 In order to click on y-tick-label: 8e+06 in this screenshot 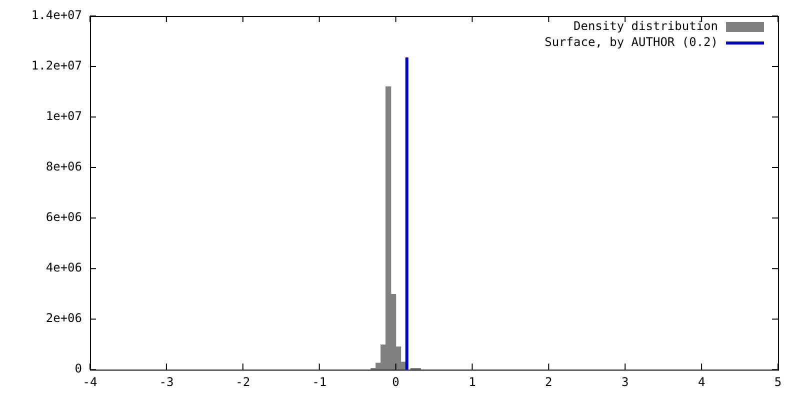, I will do `click(64, 167)`.